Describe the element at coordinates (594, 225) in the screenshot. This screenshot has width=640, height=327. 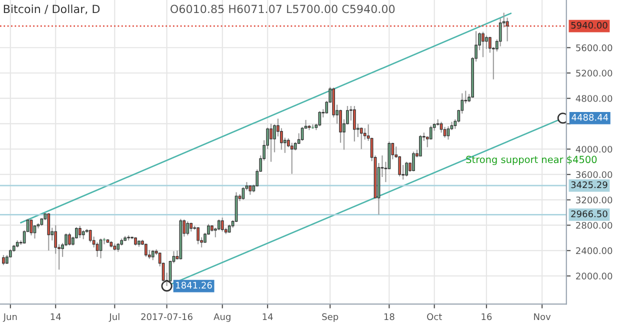
I see `y-tick-label: 2800.00` at that location.